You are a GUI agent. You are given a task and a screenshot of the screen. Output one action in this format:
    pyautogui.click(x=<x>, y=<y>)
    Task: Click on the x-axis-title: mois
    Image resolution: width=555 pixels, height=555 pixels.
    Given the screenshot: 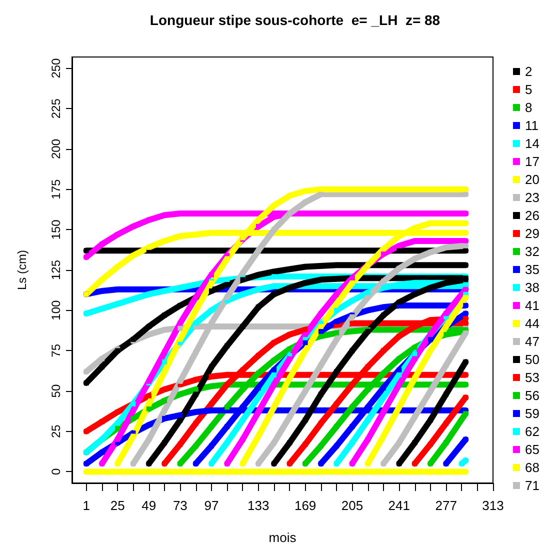 What is the action you would take?
    pyautogui.click(x=282, y=537)
    